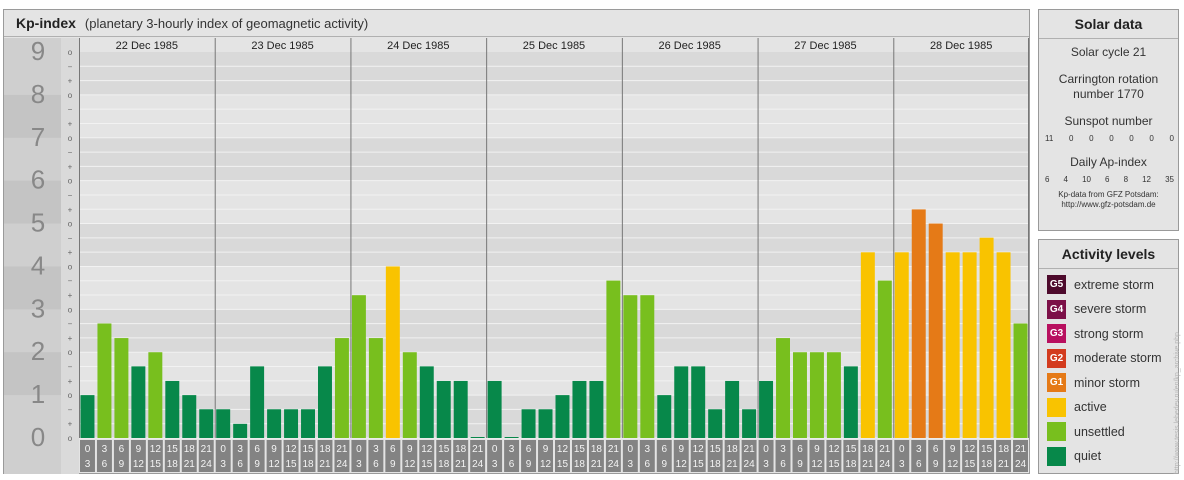 The height and width of the screenshot is (480, 1184). I want to click on interval-end: 6, so click(783, 464).